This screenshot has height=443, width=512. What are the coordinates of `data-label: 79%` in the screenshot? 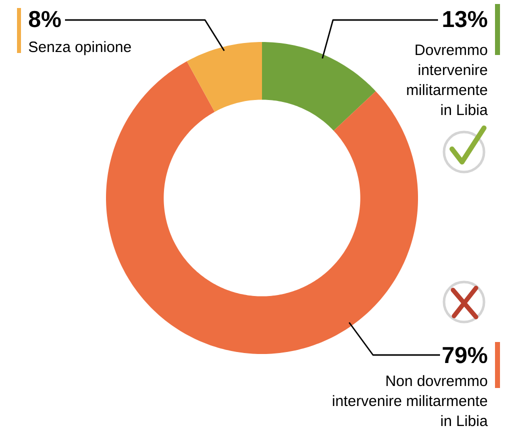 It's located at (465, 355).